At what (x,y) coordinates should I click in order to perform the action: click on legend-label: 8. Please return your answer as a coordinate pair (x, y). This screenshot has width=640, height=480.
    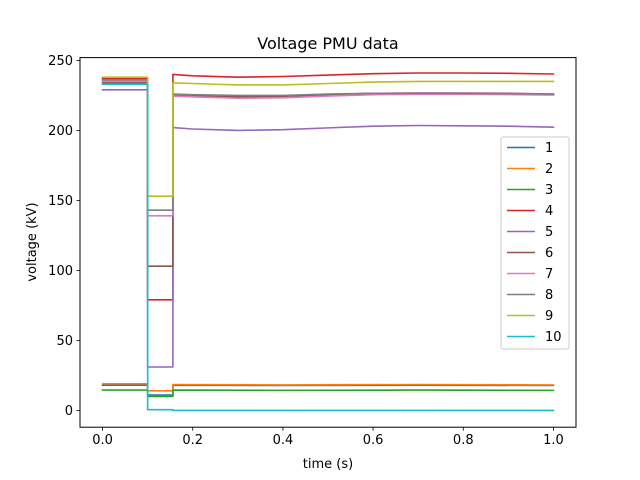
    Looking at the image, I should click on (549, 295).